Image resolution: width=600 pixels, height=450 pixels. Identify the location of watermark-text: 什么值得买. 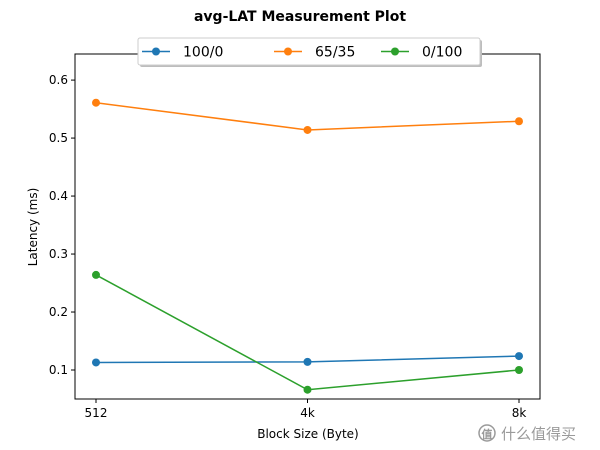
(538, 434).